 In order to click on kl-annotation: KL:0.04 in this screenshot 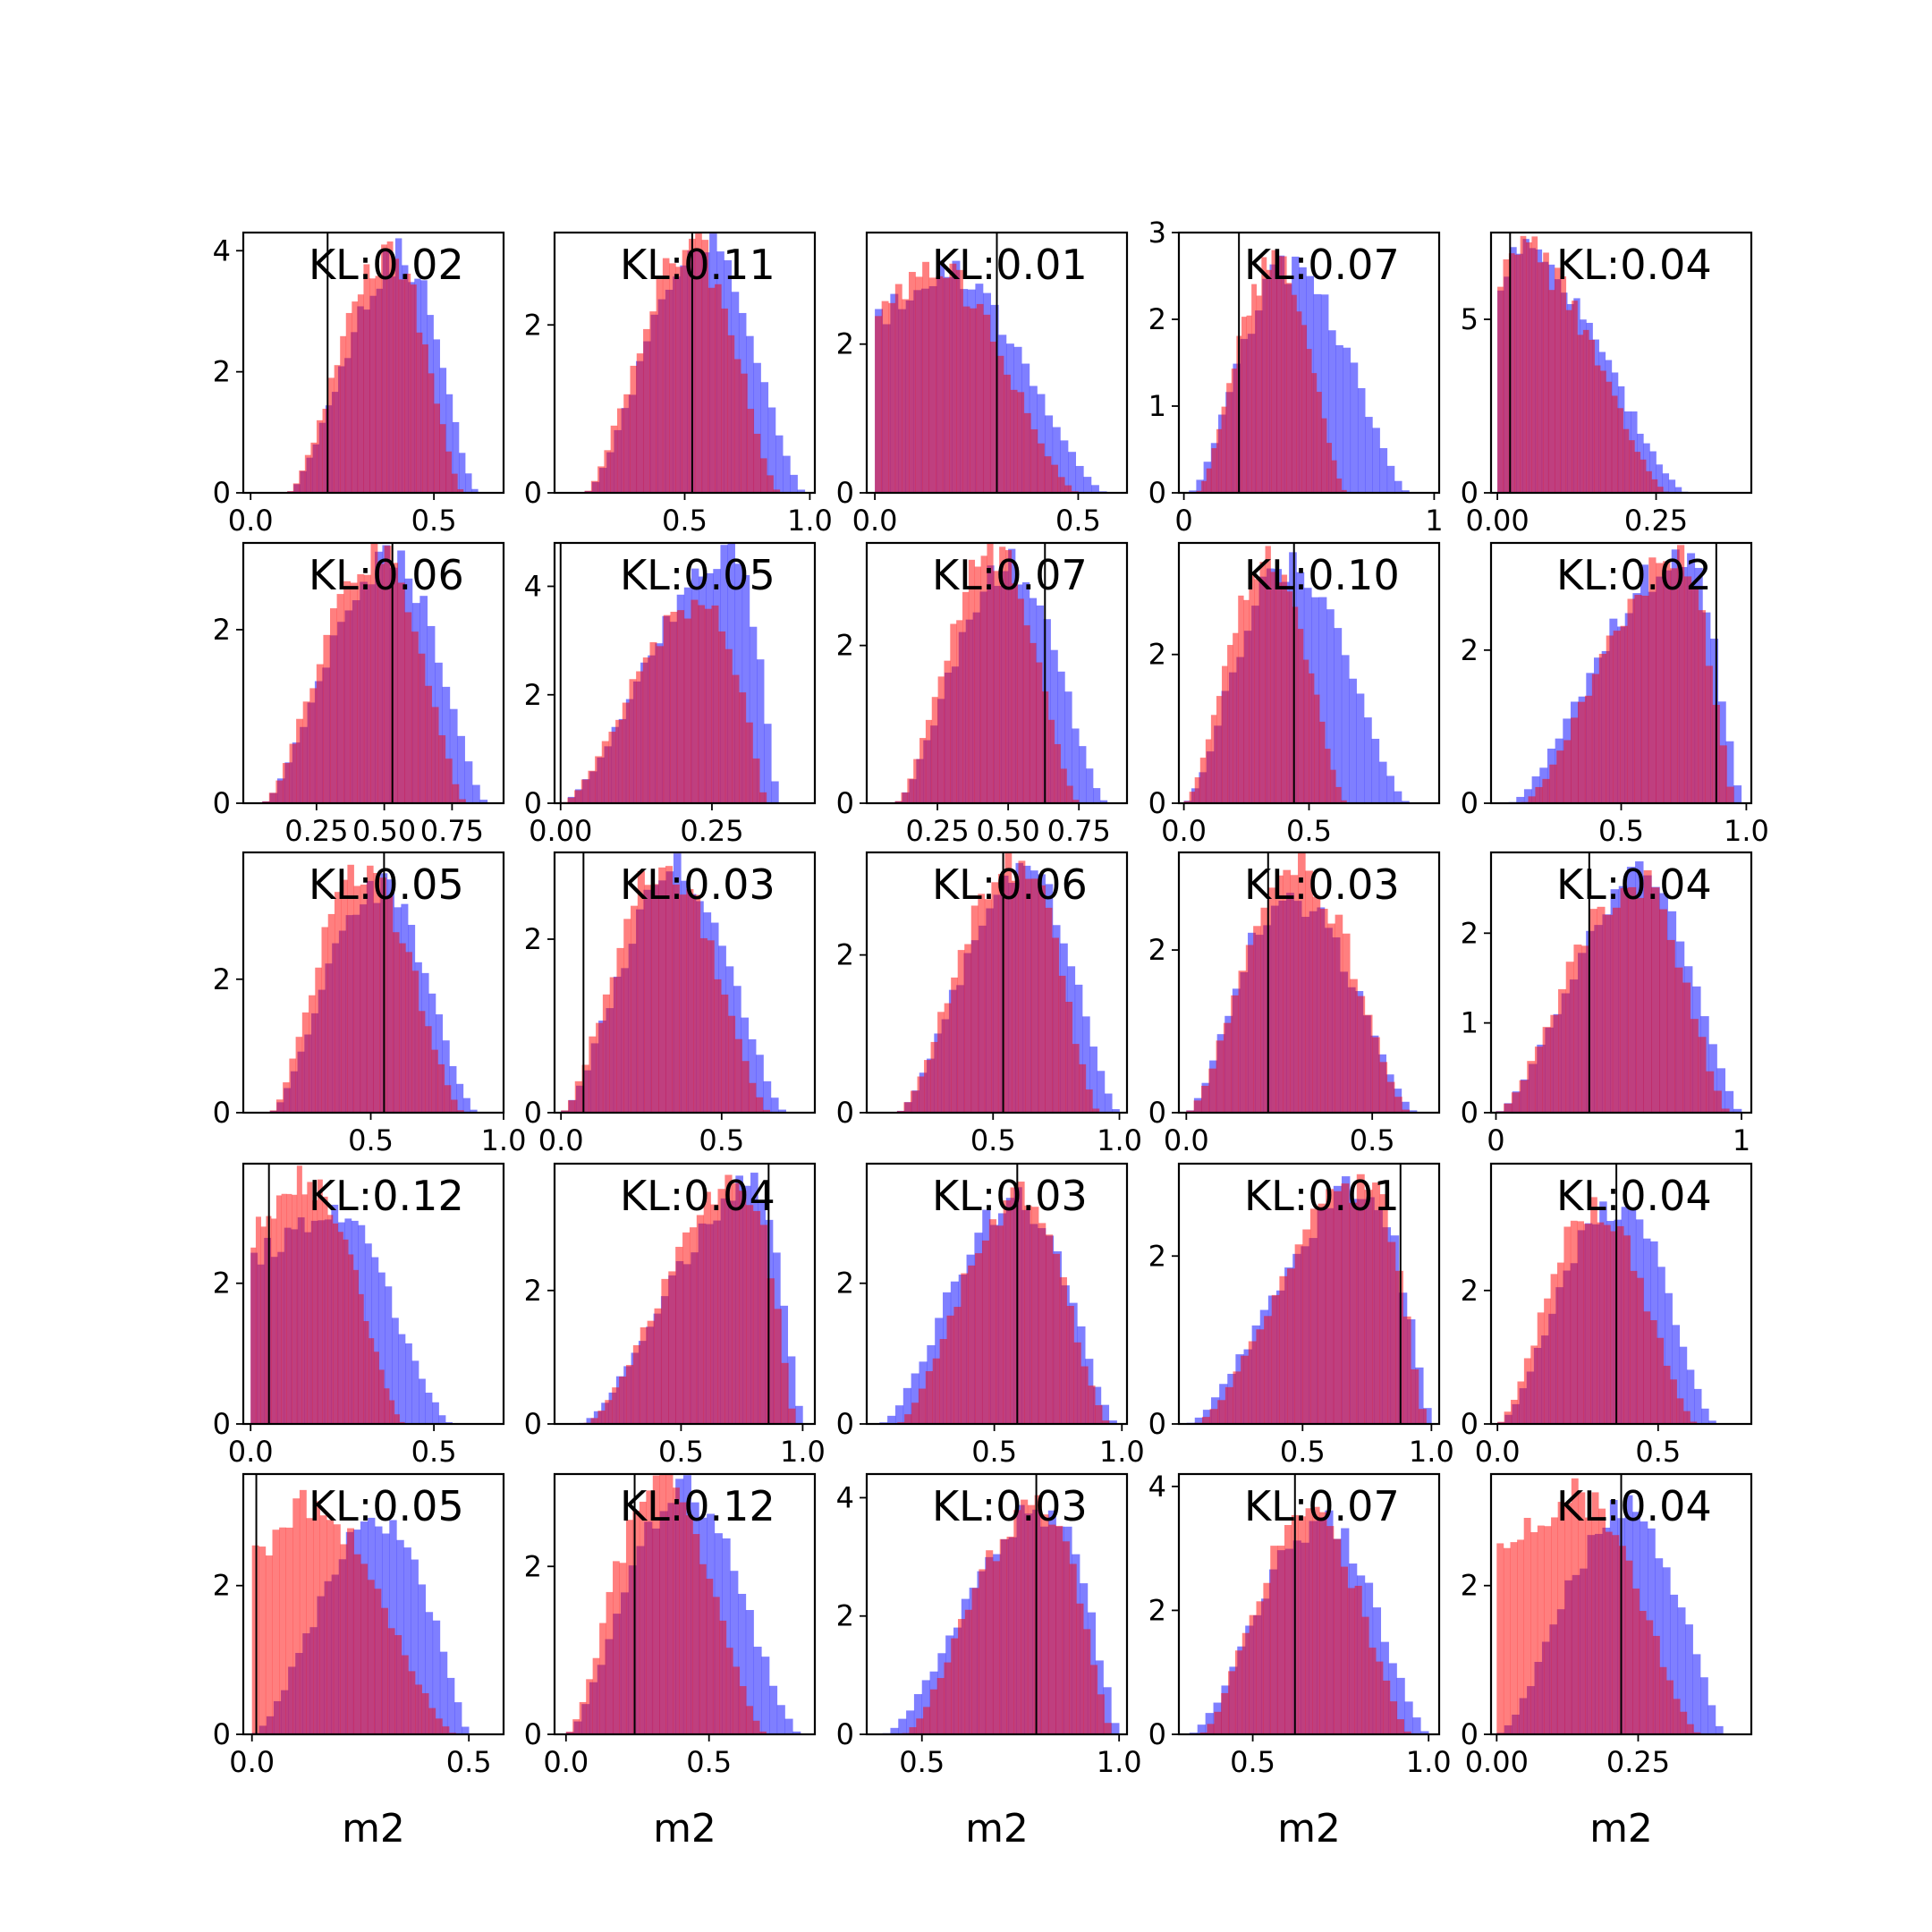, I will do `click(1634, 1506)`.